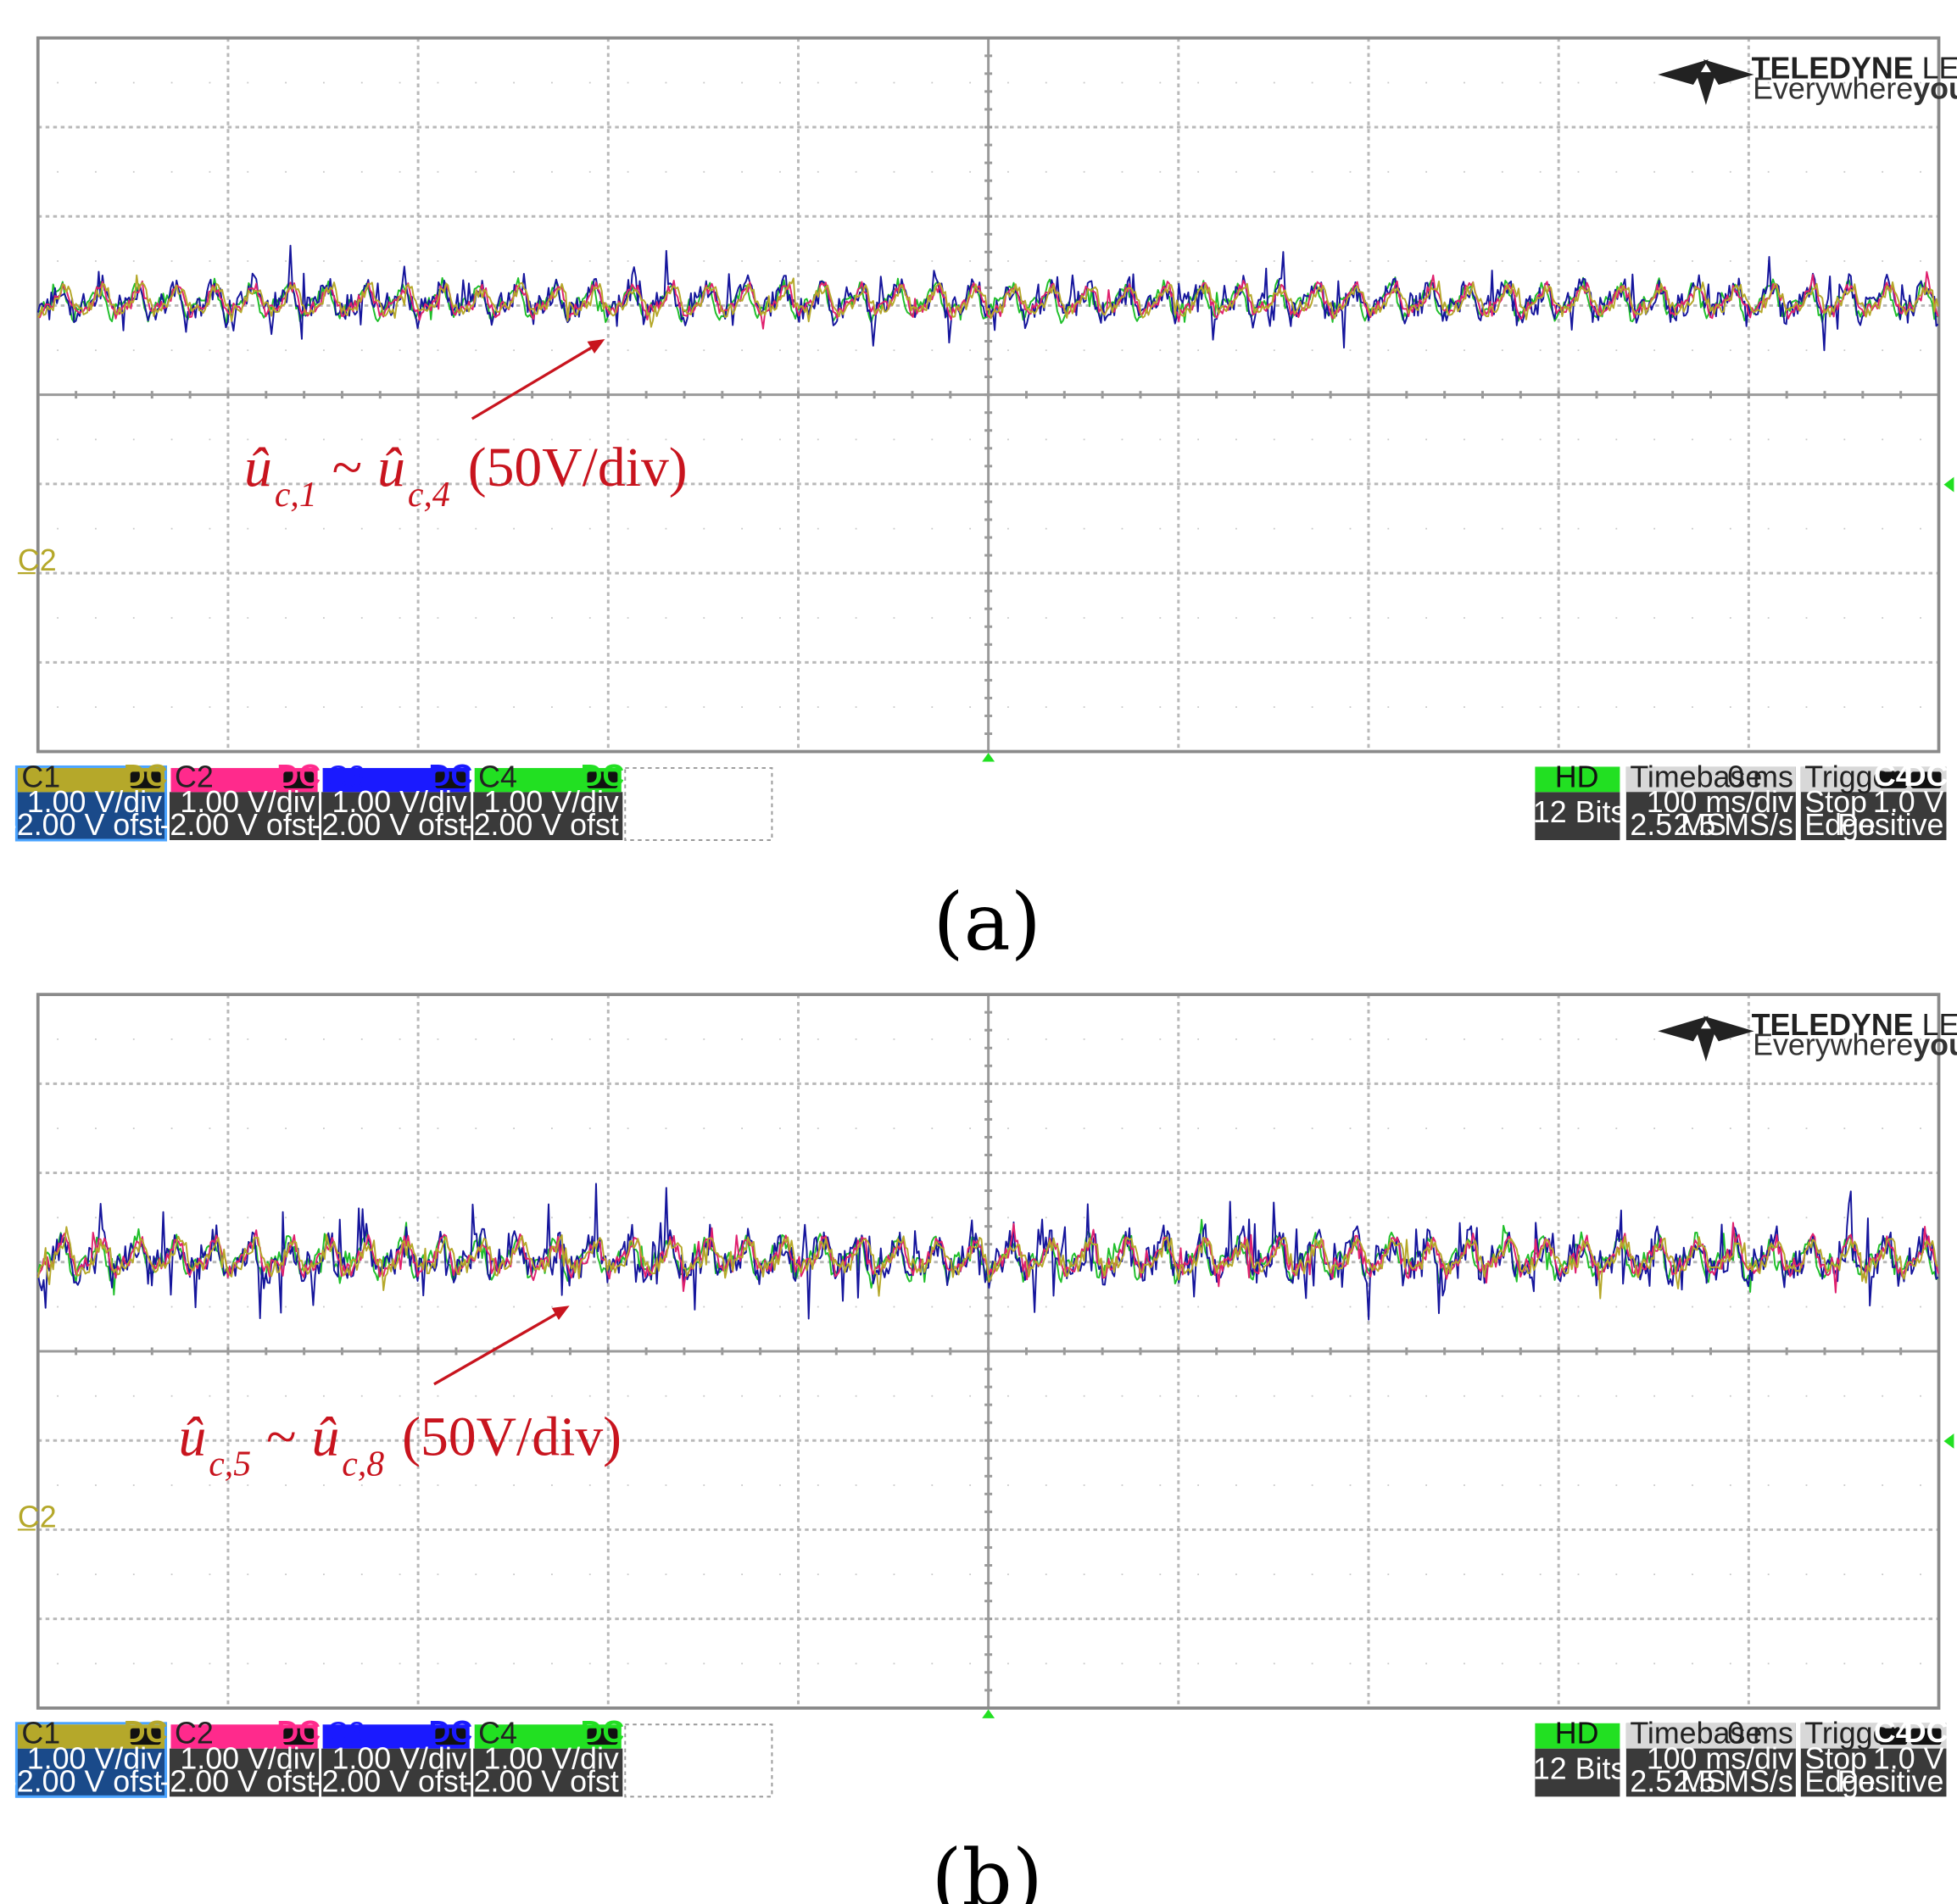 The width and height of the screenshot is (1957, 1904). I want to click on trigger-mode: Stop, so click(1835, 1759).